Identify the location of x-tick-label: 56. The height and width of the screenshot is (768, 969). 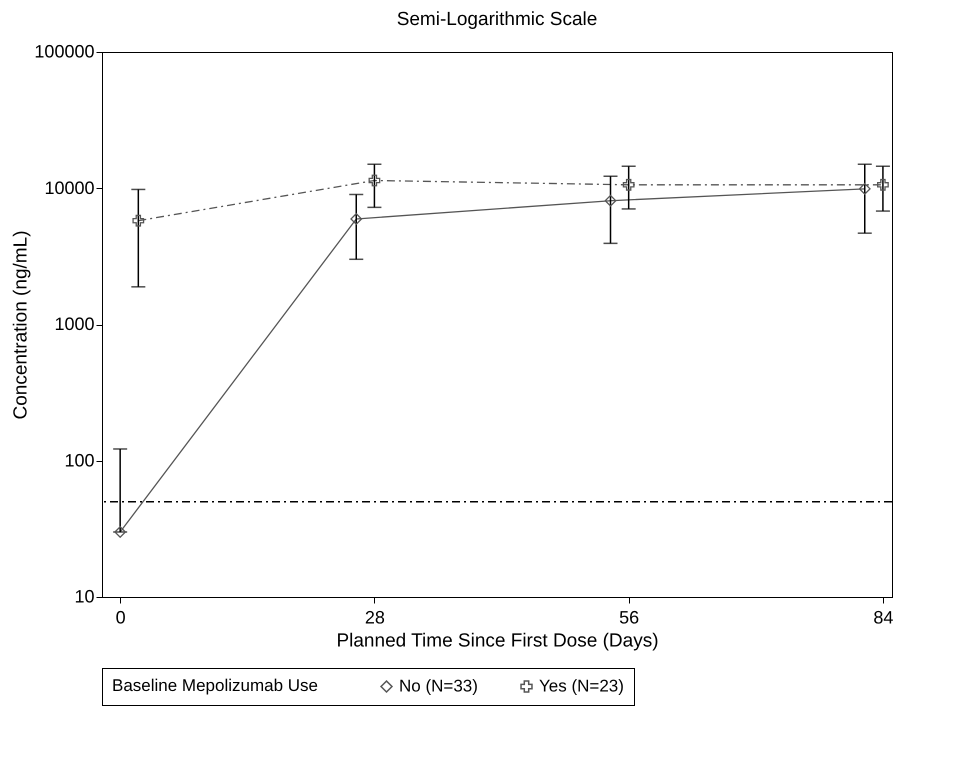
(629, 618).